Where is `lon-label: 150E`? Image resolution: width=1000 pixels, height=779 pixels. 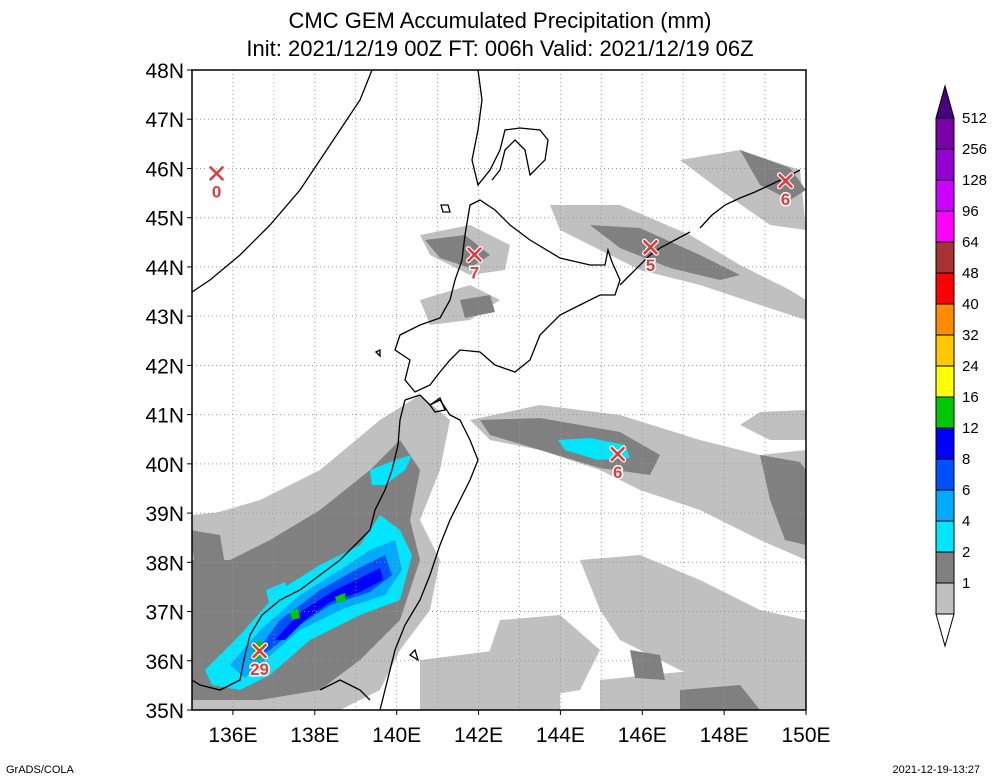
lon-label: 150E is located at coordinates (805, 735).